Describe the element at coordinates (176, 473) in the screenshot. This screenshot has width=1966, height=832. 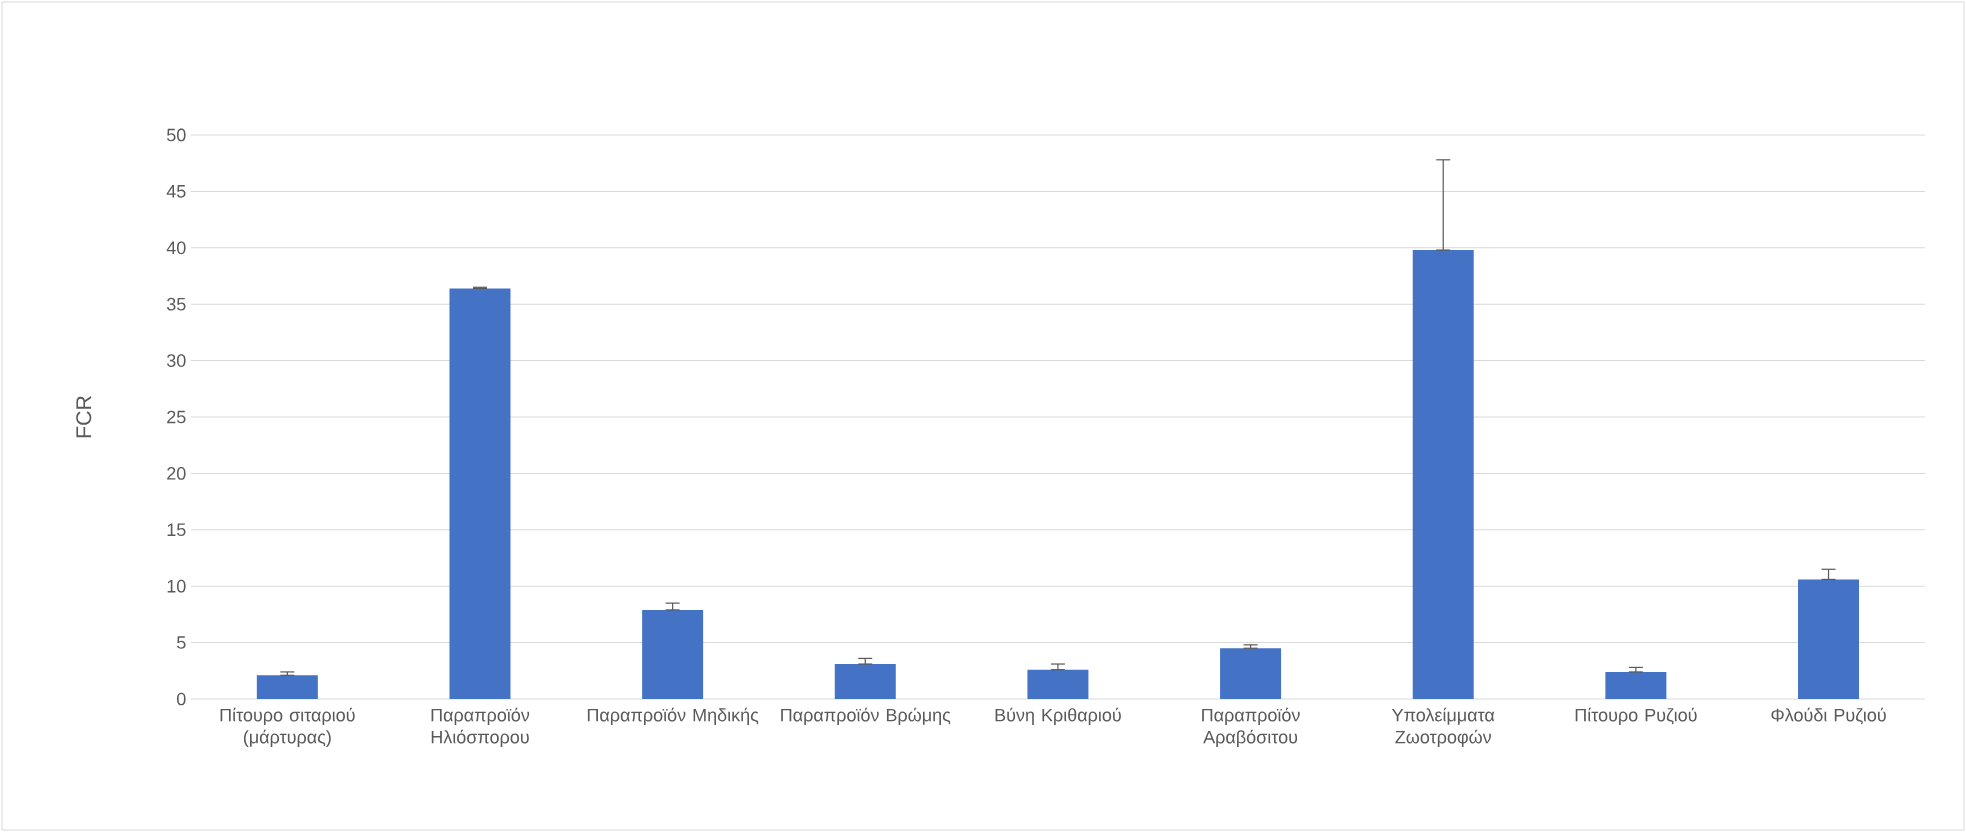
I see `y-tick-label: 20` at that location.